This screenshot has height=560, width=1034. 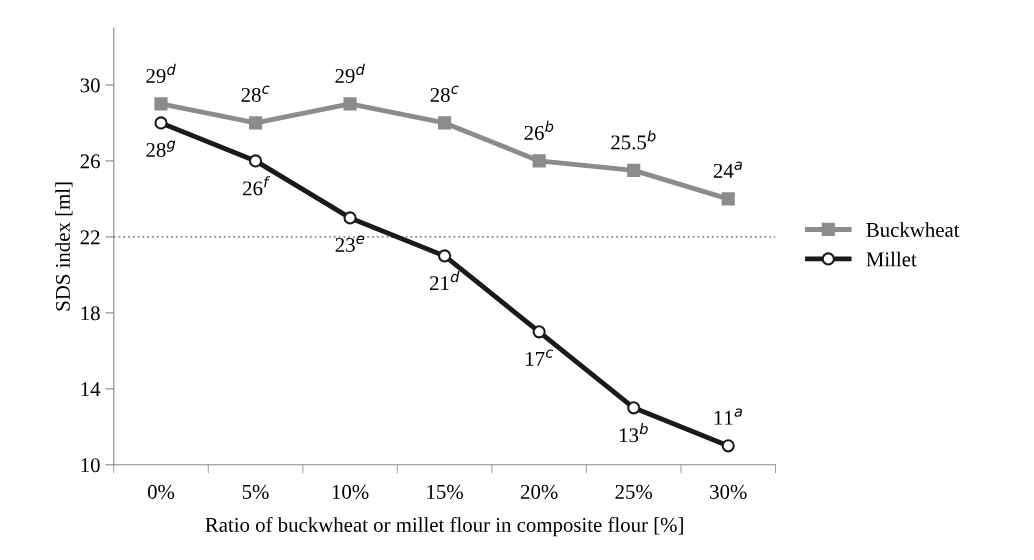 What do you see at coordinates (633, 140) in the screenshot?
I see `data-label: 25.5$^{b}$` at bounding box center [633, 140].